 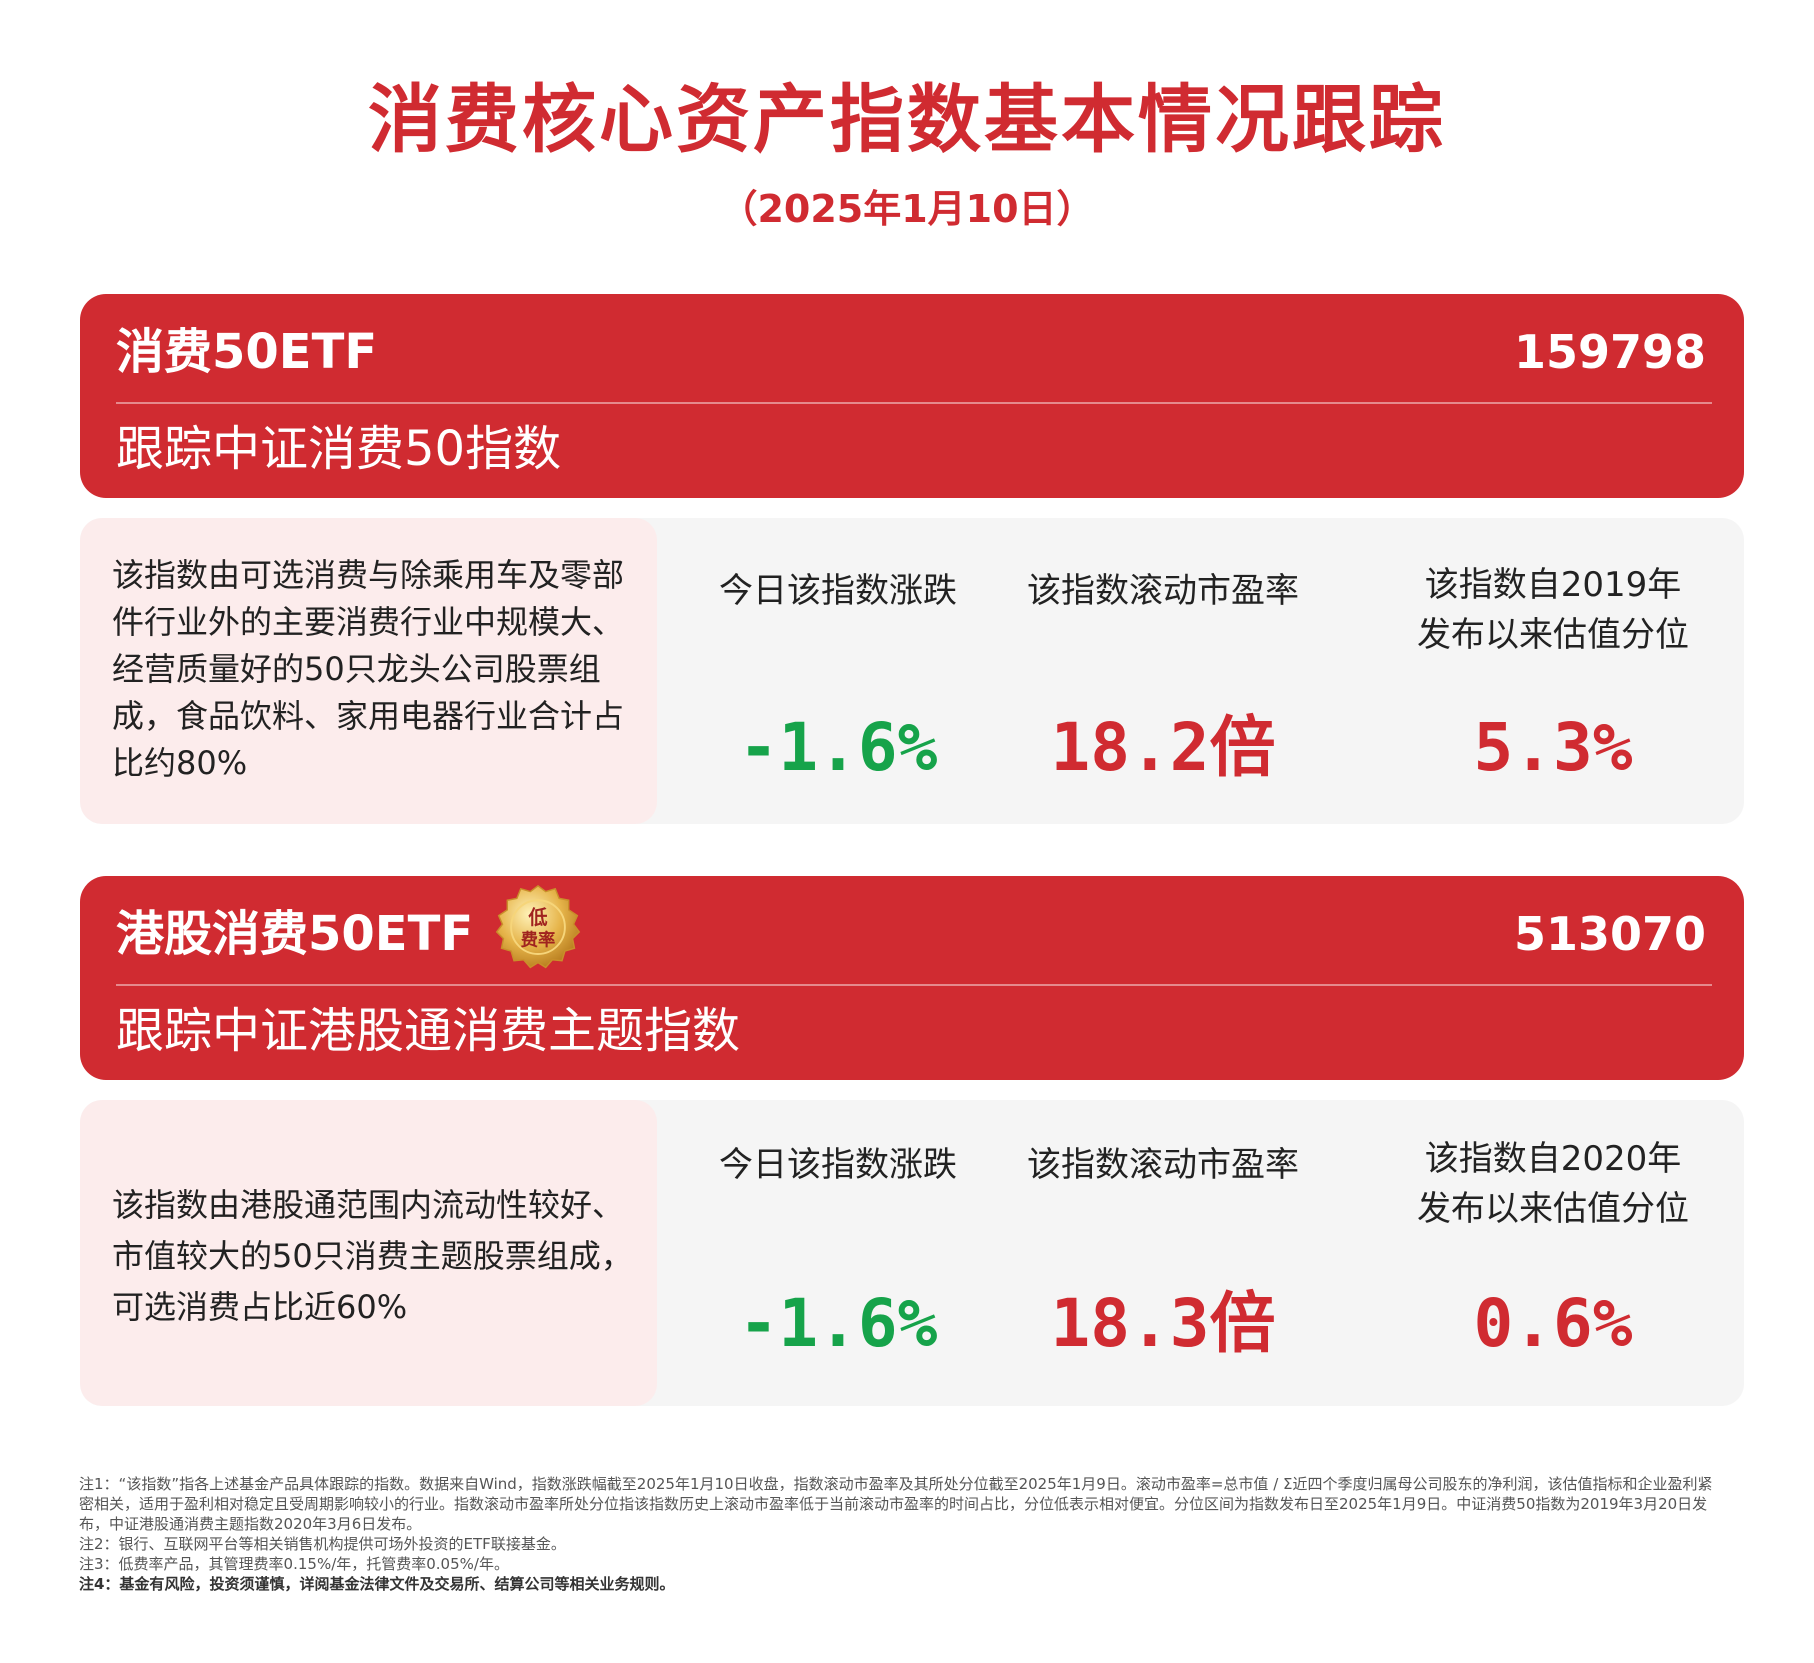 What do you see at coordinates (247, 352) in the screenshot?
I see `fund-name: 消费50ETF` at bounding box center [247, 352].